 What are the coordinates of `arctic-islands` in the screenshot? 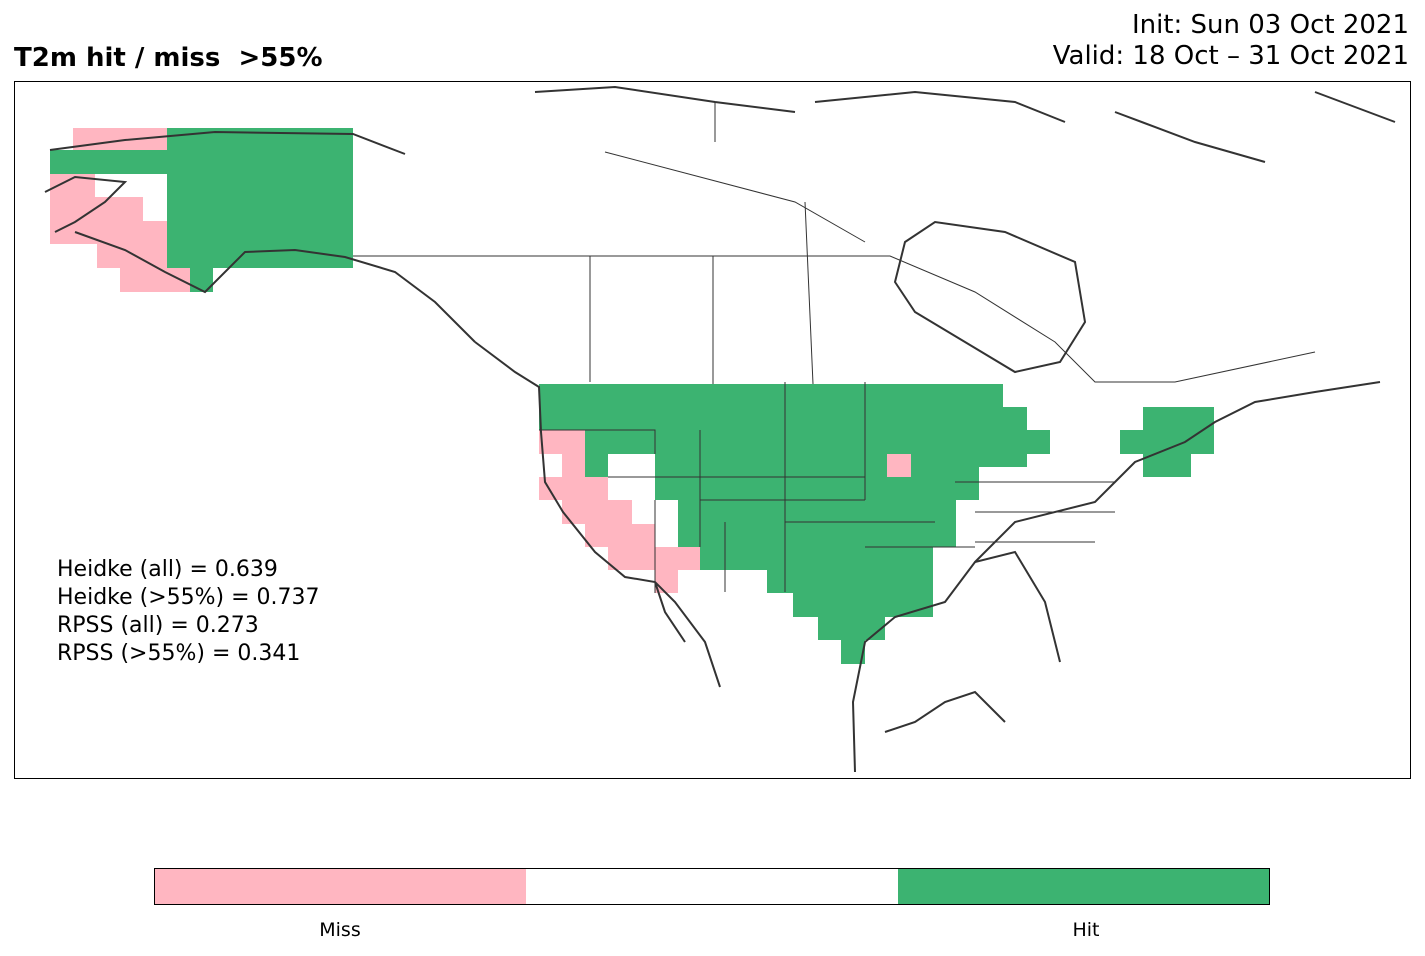 It's located at (965, 124).